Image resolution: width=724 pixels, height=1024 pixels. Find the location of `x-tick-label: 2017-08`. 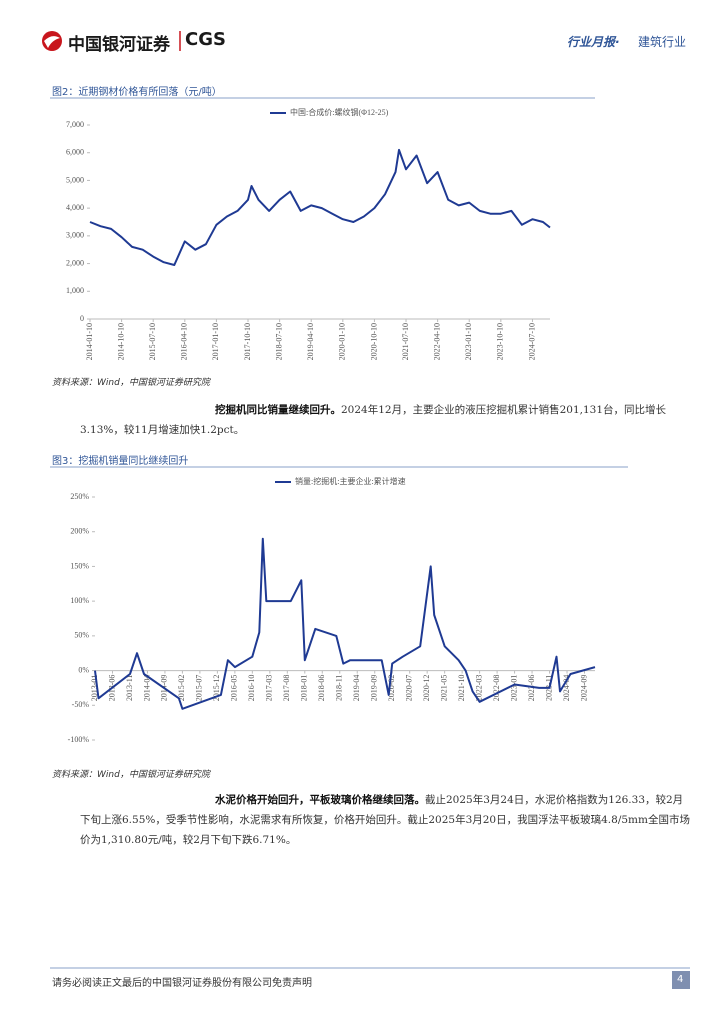

x-tick-label: 2017-08 is located at coordinates (286, 688).